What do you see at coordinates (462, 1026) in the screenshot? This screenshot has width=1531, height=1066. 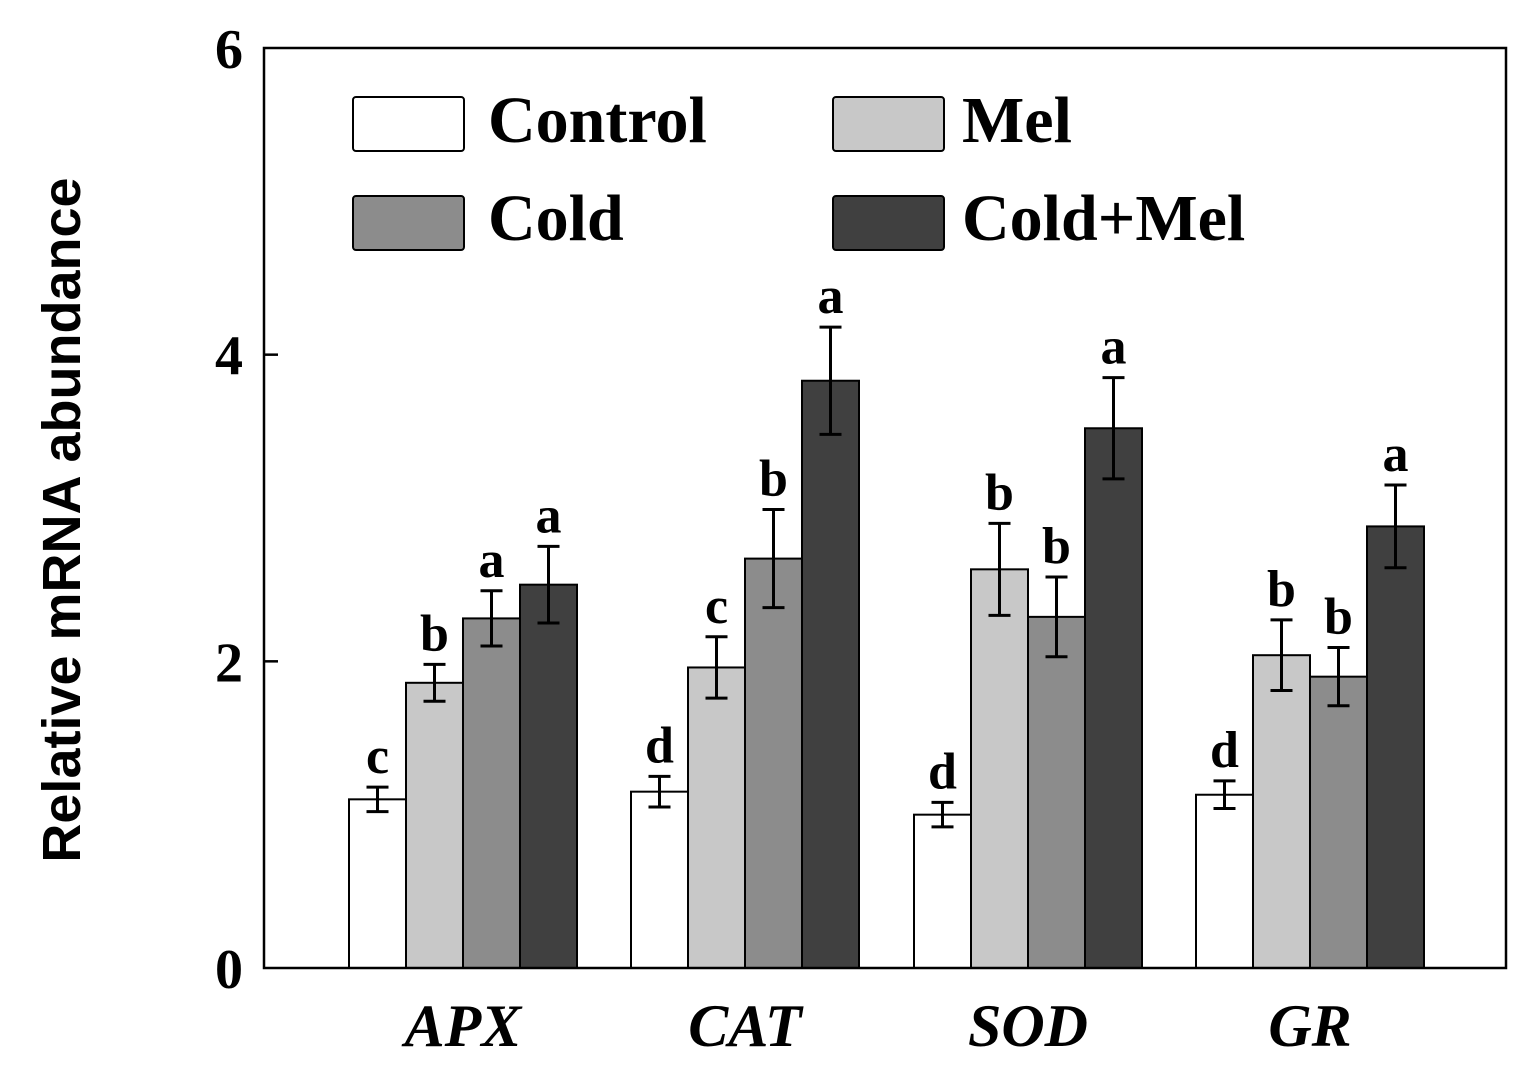 I see `x-tick-label: APX` at bounding box center [462, 1026].